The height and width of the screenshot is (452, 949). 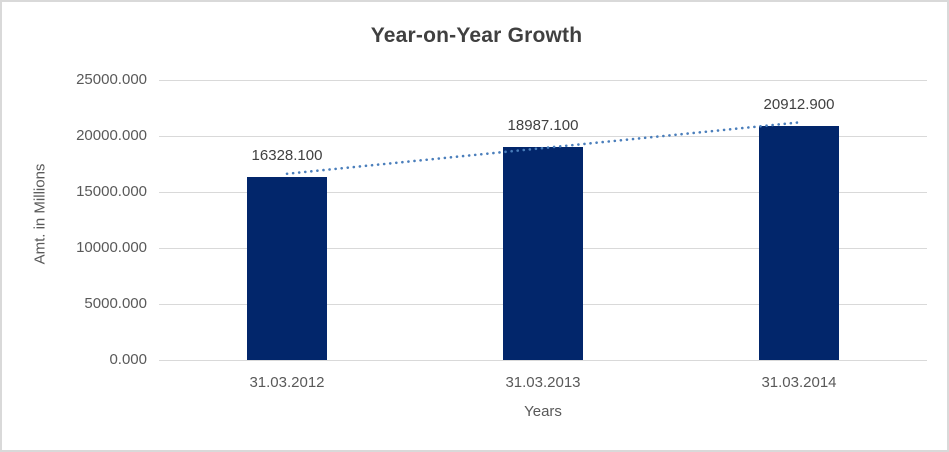 I want to click on x-tick-label: 31.03.2012, so click(x=287, y=382).